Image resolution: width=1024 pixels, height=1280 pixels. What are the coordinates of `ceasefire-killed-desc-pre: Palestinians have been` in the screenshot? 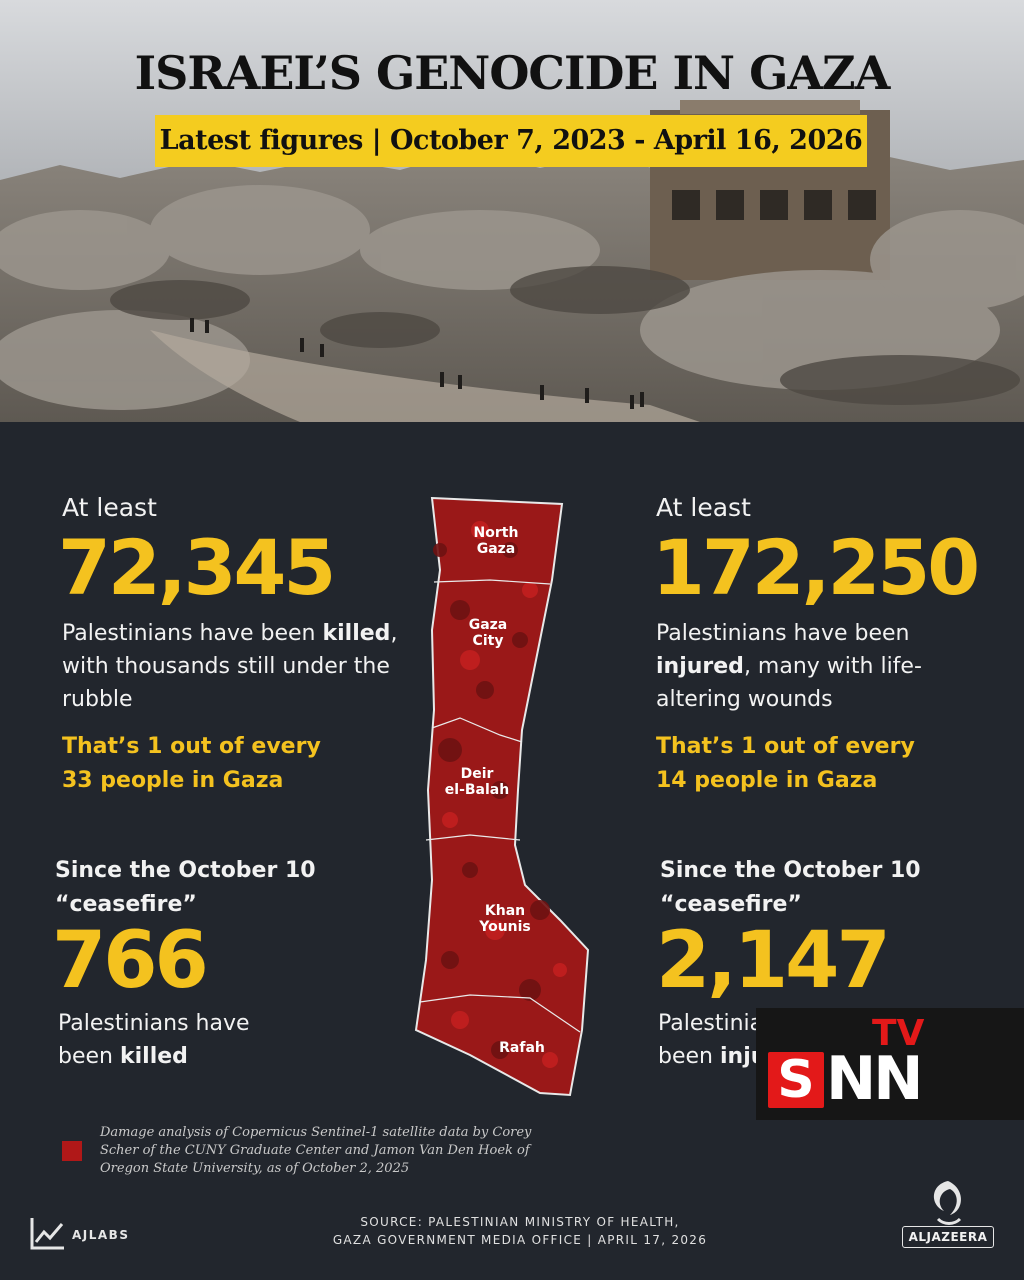 It's located at (154, 1040).